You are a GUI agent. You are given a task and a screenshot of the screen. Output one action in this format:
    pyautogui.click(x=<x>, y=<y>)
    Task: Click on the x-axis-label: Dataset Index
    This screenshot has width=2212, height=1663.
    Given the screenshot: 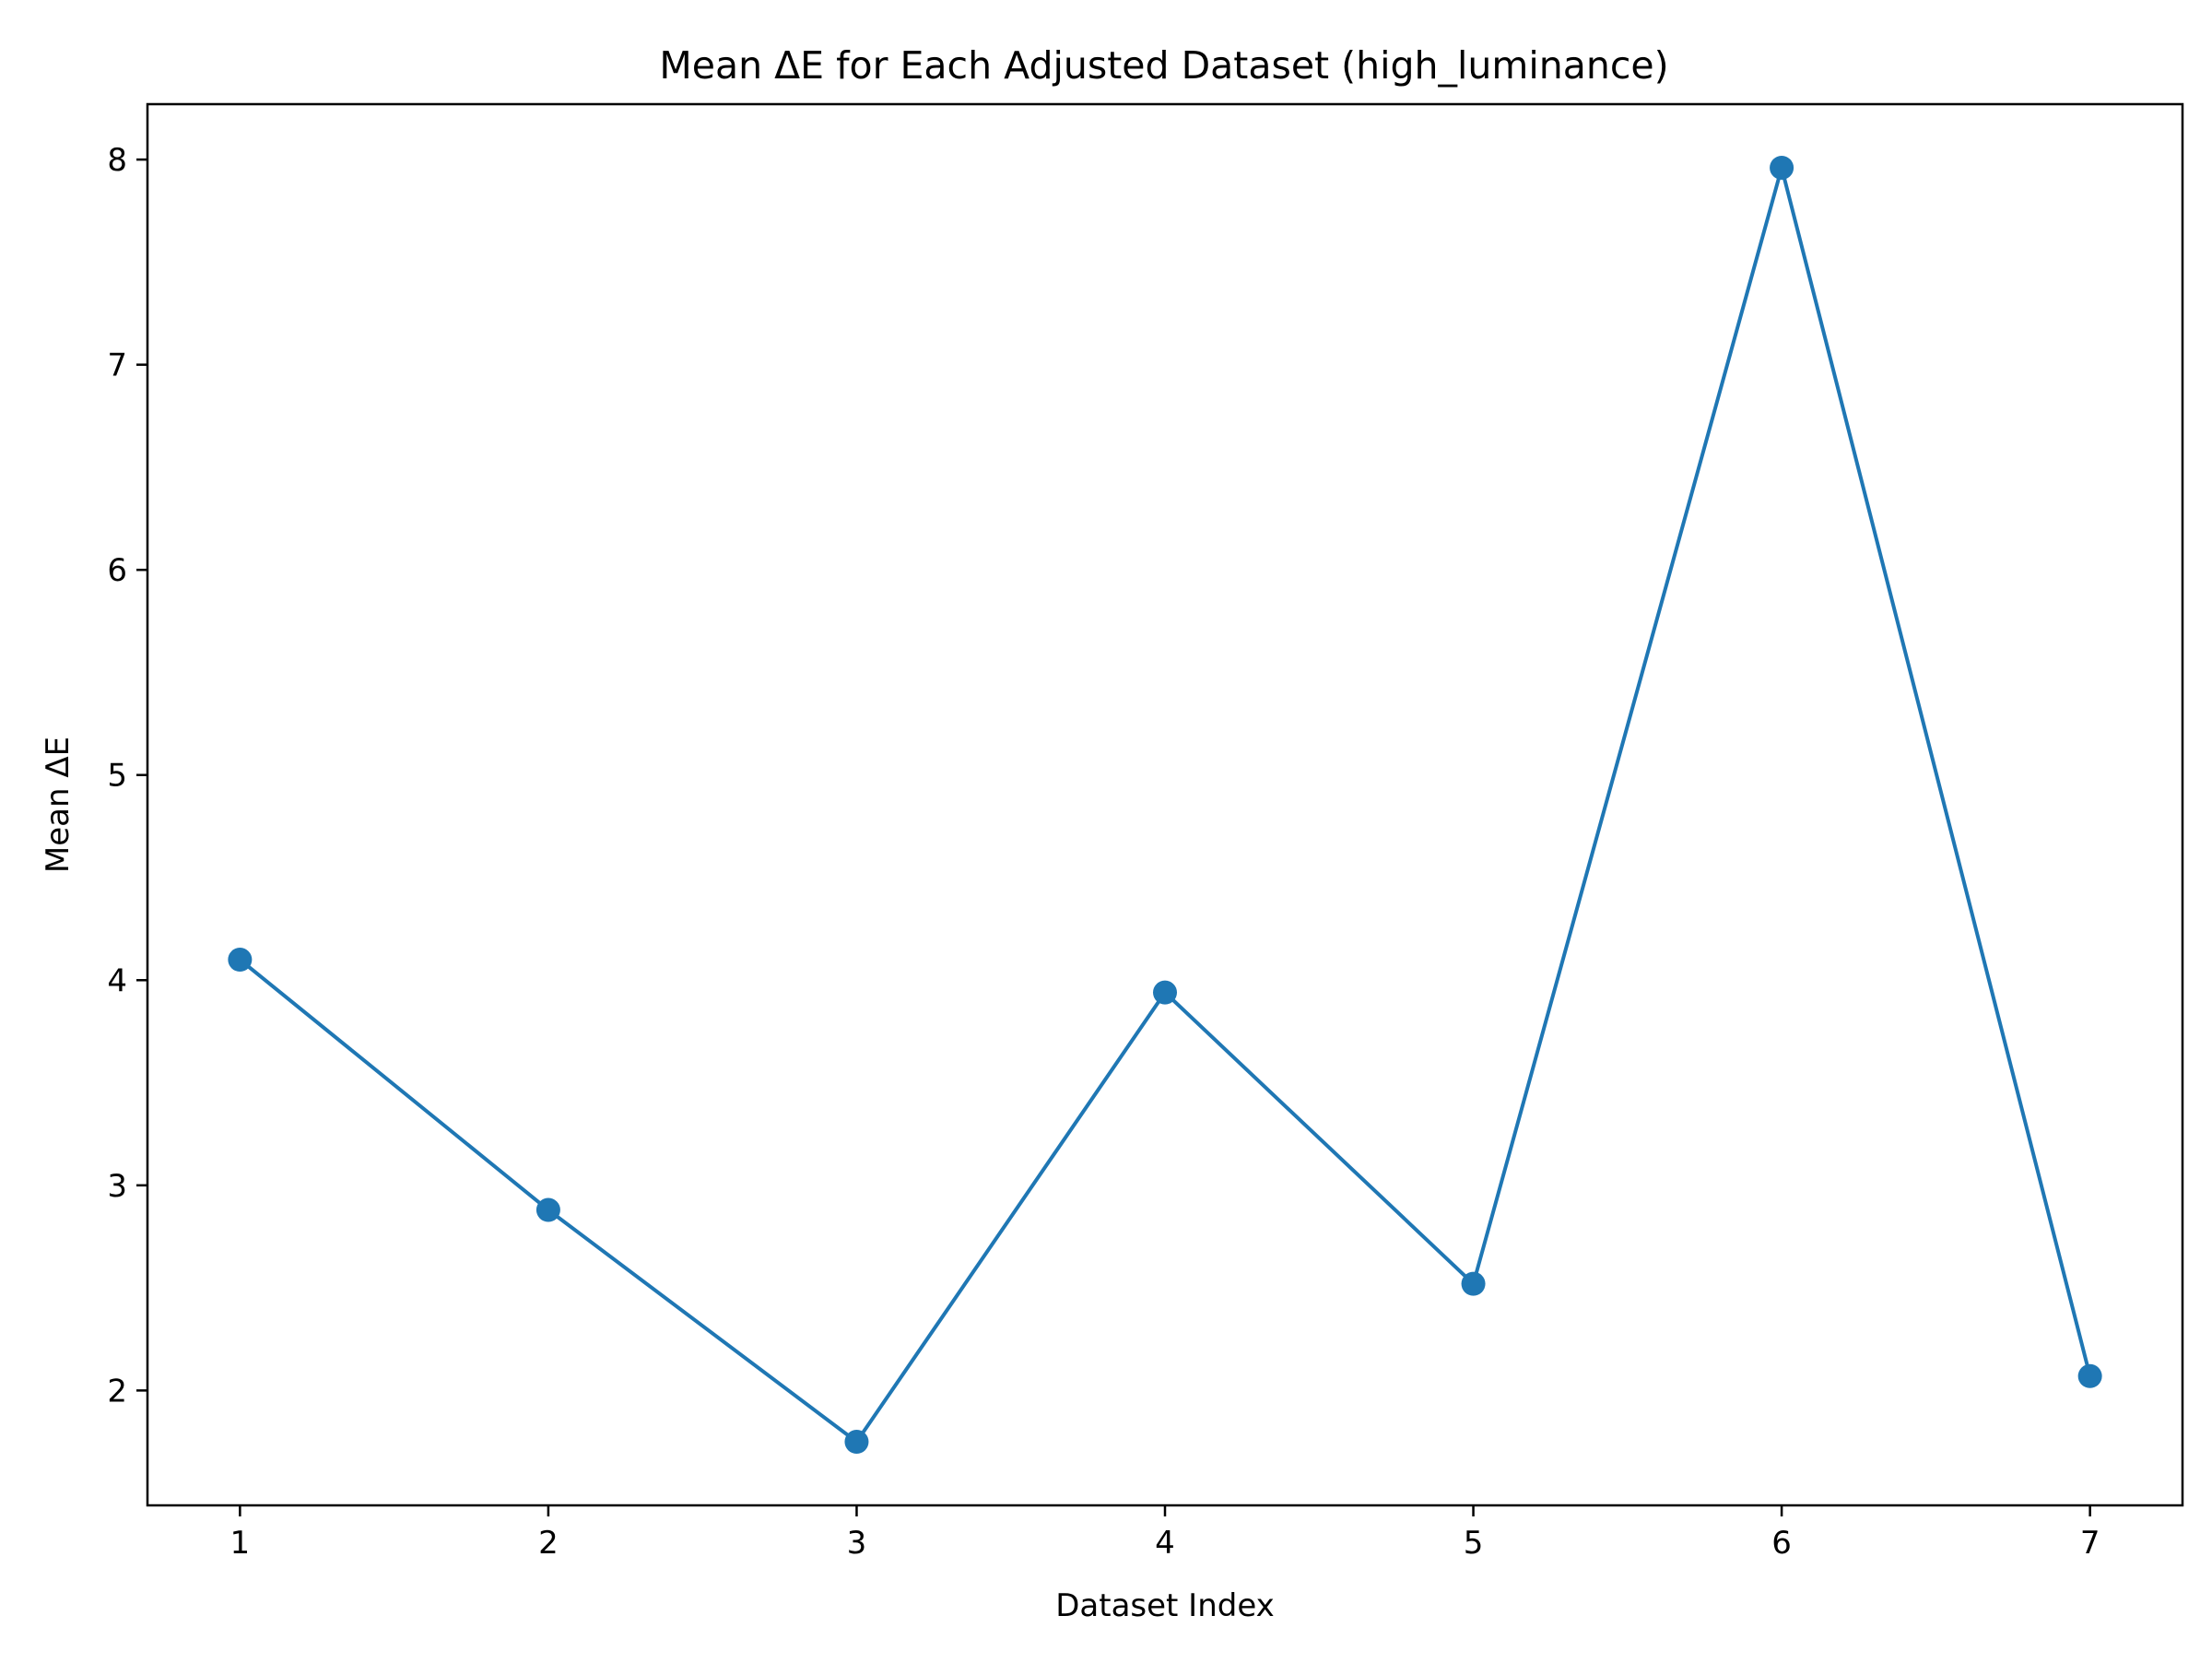 What is the action you would take?
    pyautogui.click(x=1165, y=1605)
    